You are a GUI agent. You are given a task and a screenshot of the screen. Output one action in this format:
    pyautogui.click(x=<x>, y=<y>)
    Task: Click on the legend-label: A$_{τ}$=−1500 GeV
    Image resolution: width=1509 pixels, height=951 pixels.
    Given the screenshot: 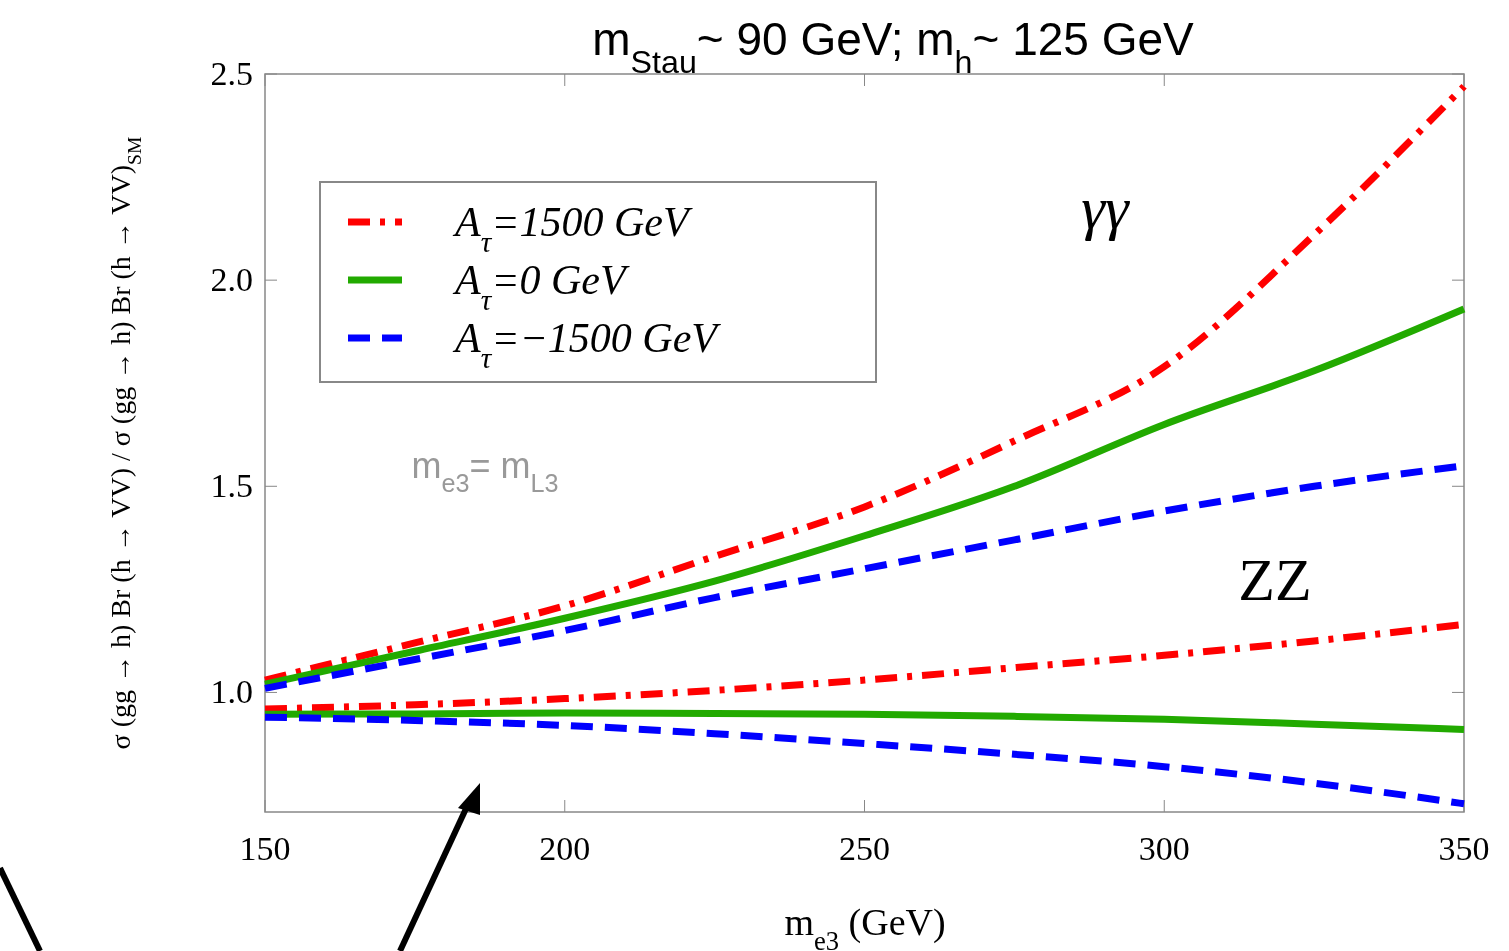 What is the action you would take?
    pyautogui.click(x=587, y=344)
    